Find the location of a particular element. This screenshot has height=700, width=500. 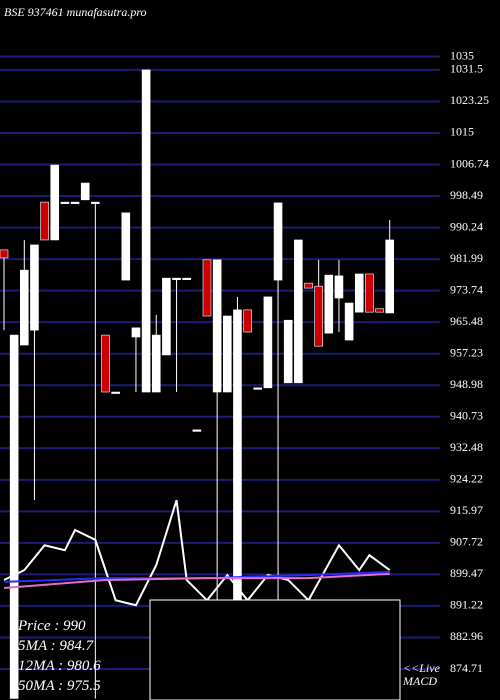

indicator-lines is located at coordinates (197, 553).